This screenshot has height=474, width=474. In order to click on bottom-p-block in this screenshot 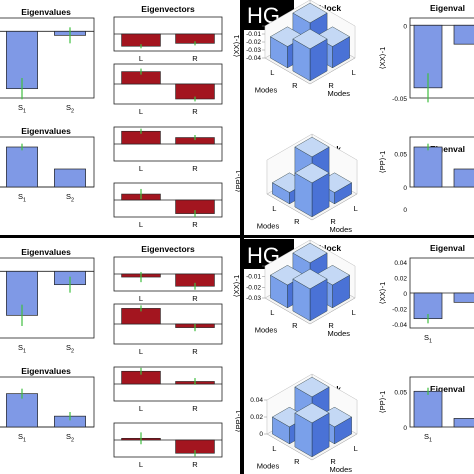, I will do `click(310, 417)`.